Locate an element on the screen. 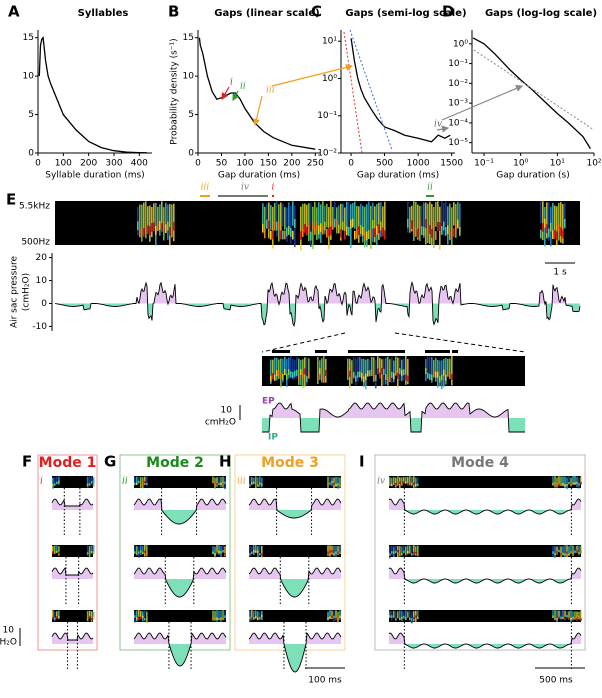 The width and height of the screenshot is (602, 698). arrow is located at coordinates (236, 96).